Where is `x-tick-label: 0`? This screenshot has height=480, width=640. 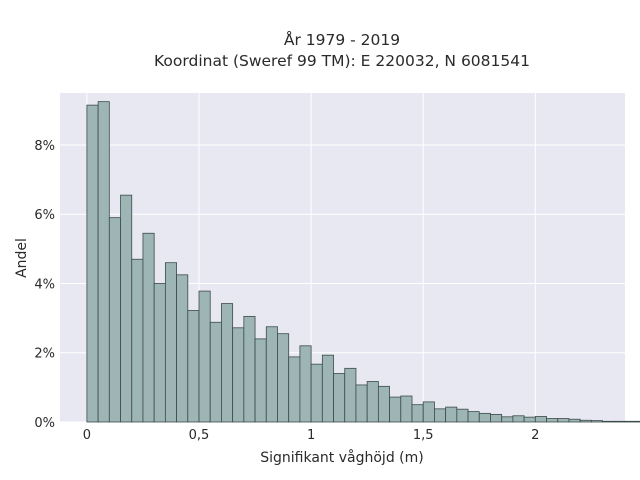
x-tick-label: 0 is located at coordinates (87, 435).